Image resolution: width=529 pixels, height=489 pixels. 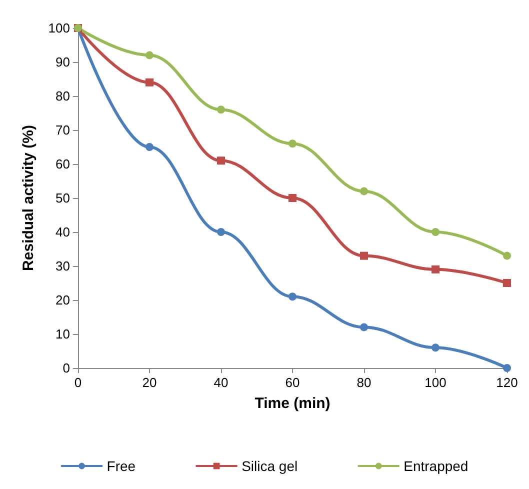 What do you see at coordinates (436, 466) in the screenshot?
I see `legend-label: Entrapped` at bounding box center [436, 466].